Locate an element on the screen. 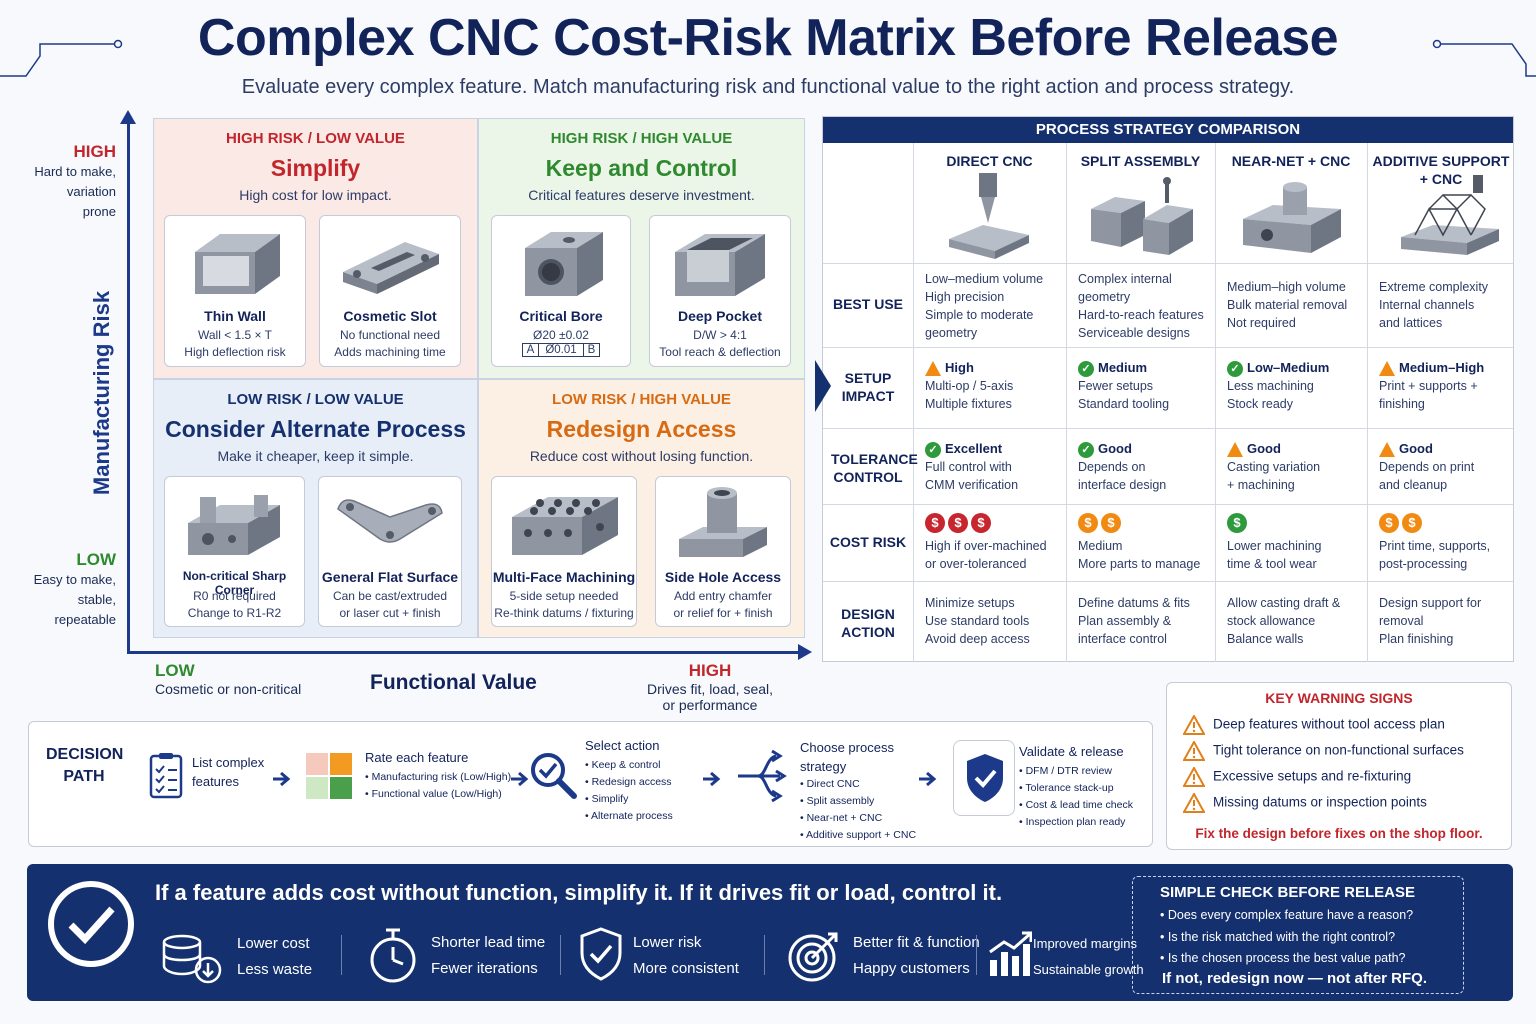  card-title: Side Hole Access is located at coordinates (723, 577).